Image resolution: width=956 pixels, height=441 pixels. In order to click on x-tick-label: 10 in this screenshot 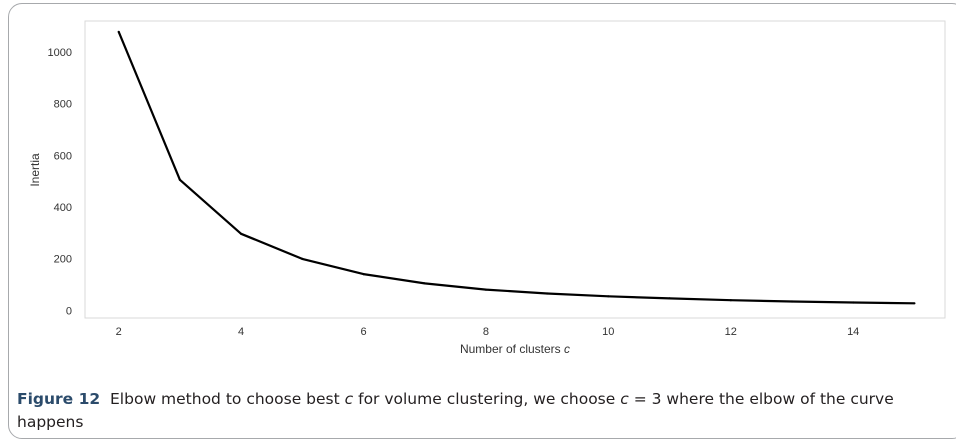, I will do `click(608, 332)`.